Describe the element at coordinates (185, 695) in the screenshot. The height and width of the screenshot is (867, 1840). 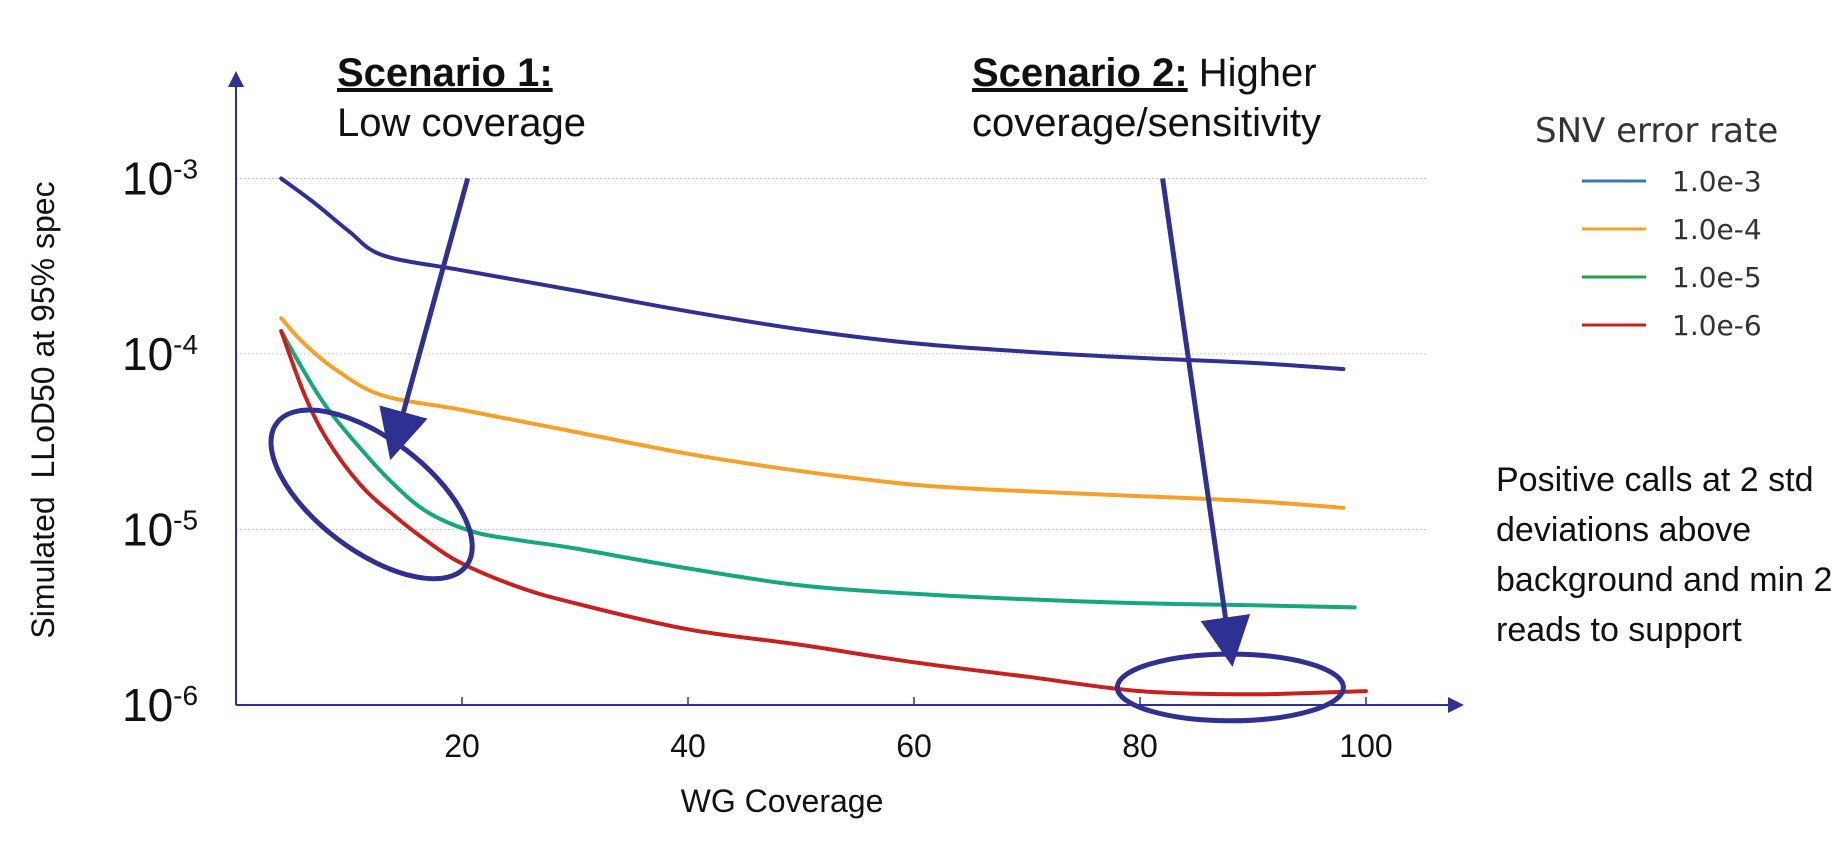
I see `y-tick-exponent: -6` at that location.